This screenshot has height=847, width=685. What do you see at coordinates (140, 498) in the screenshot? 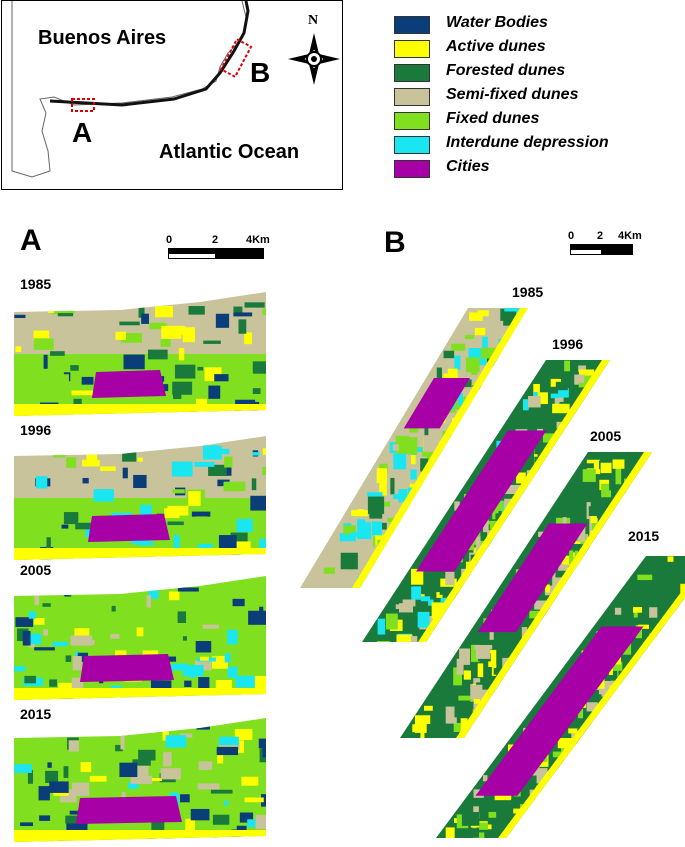
I see `panel-a-map-1996` at bounding box center [140, 498].